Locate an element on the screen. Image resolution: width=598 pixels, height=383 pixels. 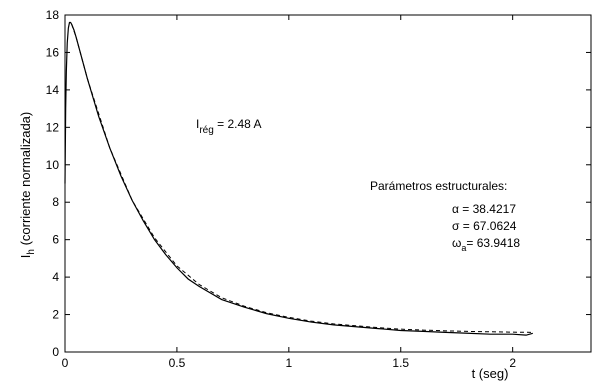
x-tick-label: 1.5 is located at coordinates (400, 363).